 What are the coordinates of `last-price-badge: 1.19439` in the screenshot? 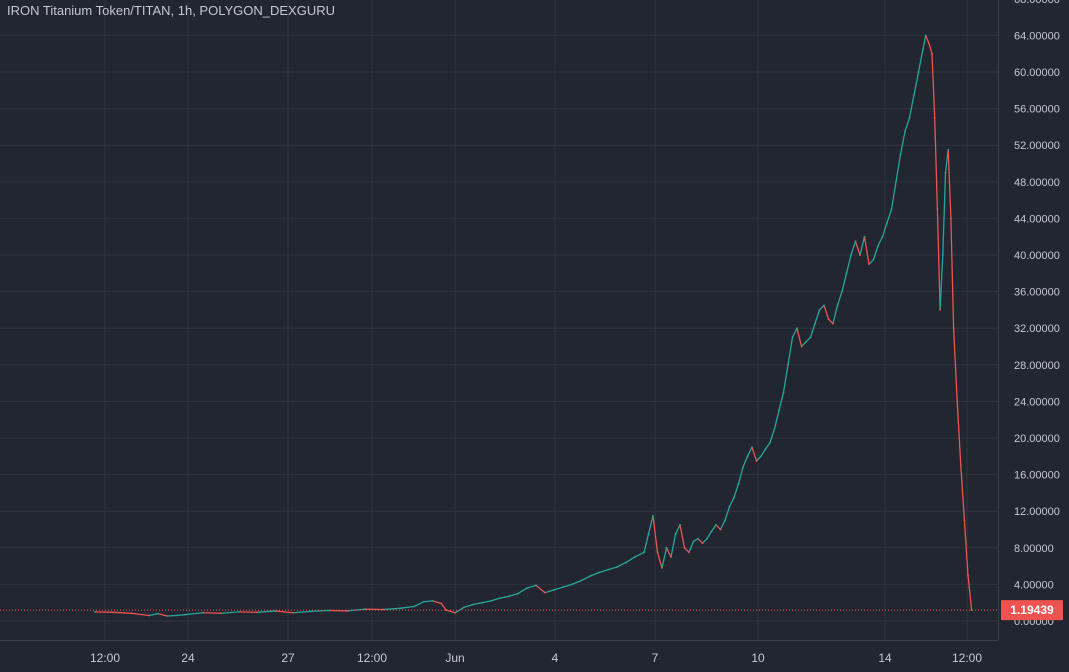 It's located at (1032, 610).